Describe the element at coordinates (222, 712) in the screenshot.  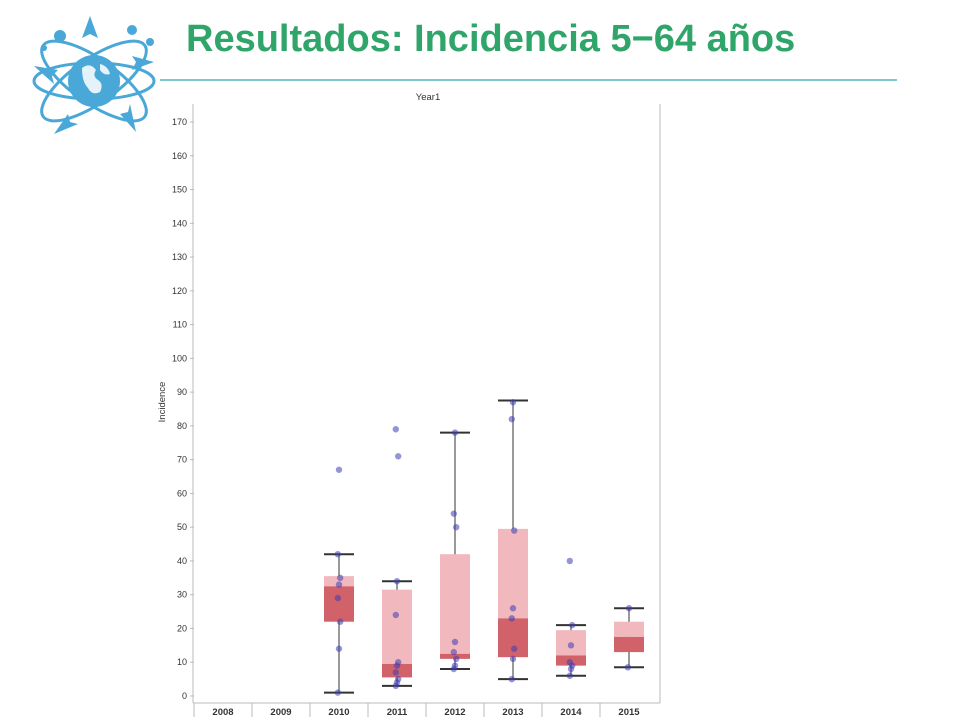
I see `x-tick-label: 2008` at that location.